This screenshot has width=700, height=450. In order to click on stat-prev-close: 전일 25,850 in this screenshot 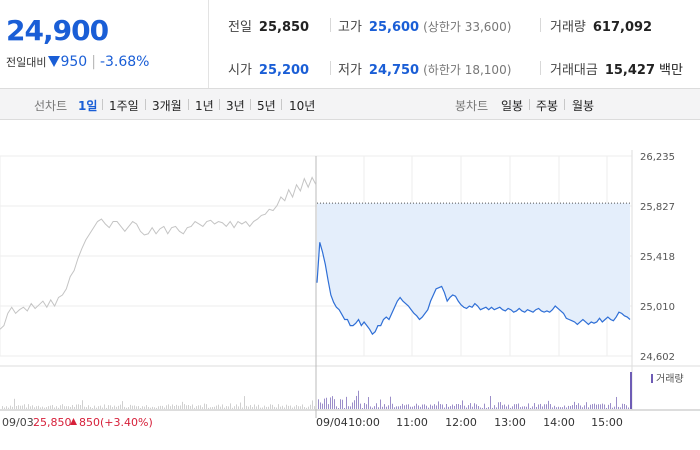, I will do `click(269, 27)`.